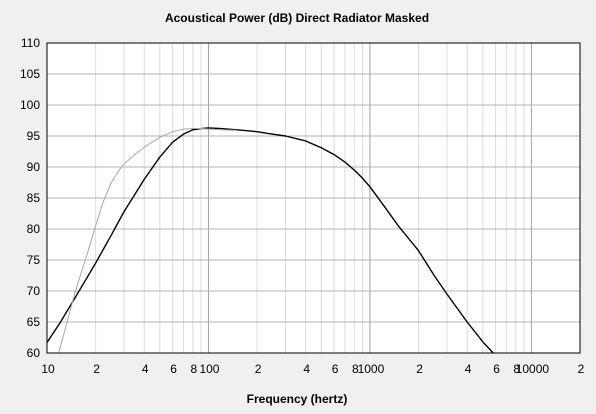  What do you see at coordinates (34, 353) in the screenshot?
I see `y-tick-label: 60` at bounding box center [34, 353].